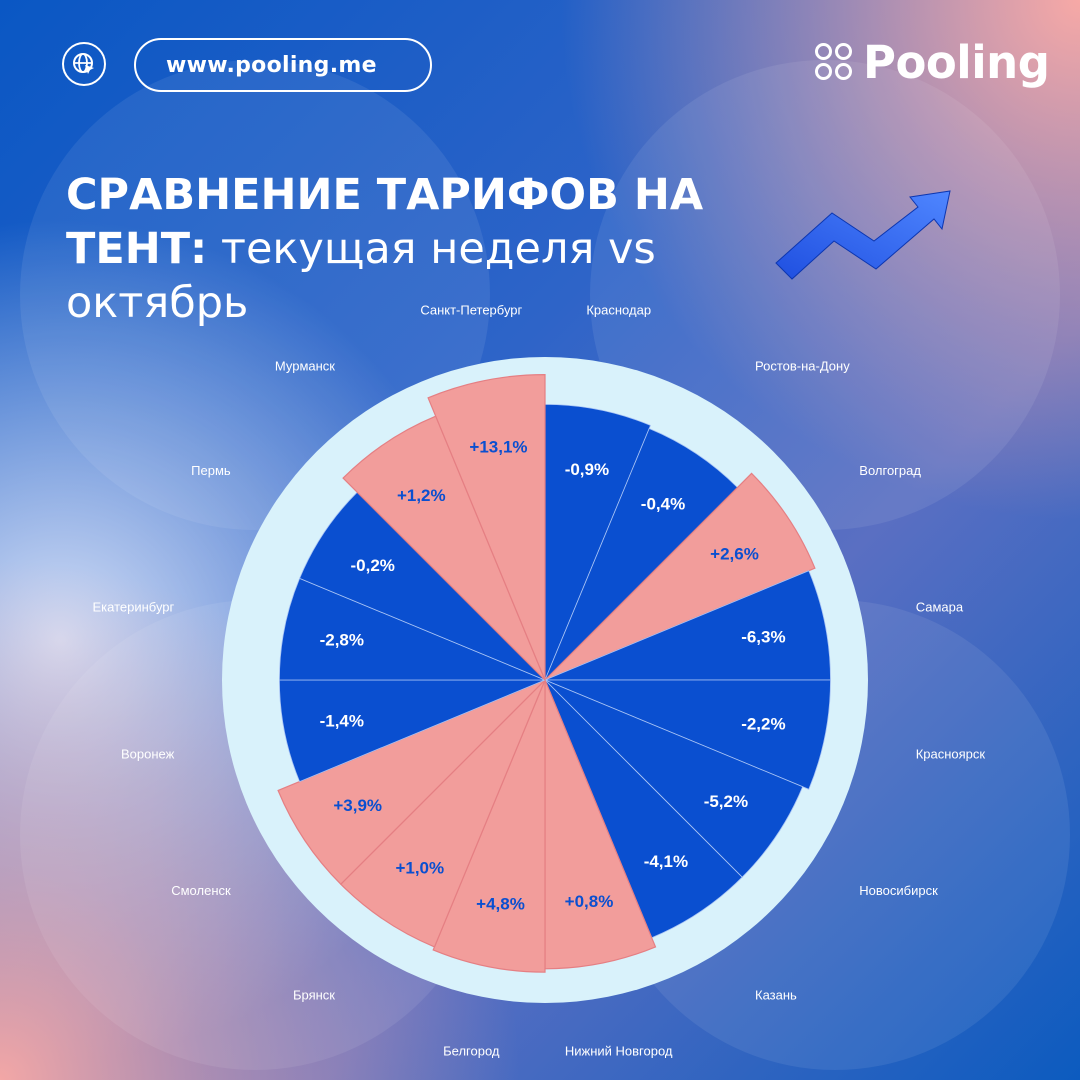 This screenshot has height=1080, width=1080. Describe the element at coordinates (342, 640) in the screenshot. I see `chart-value-label: -2,8%` at that location.